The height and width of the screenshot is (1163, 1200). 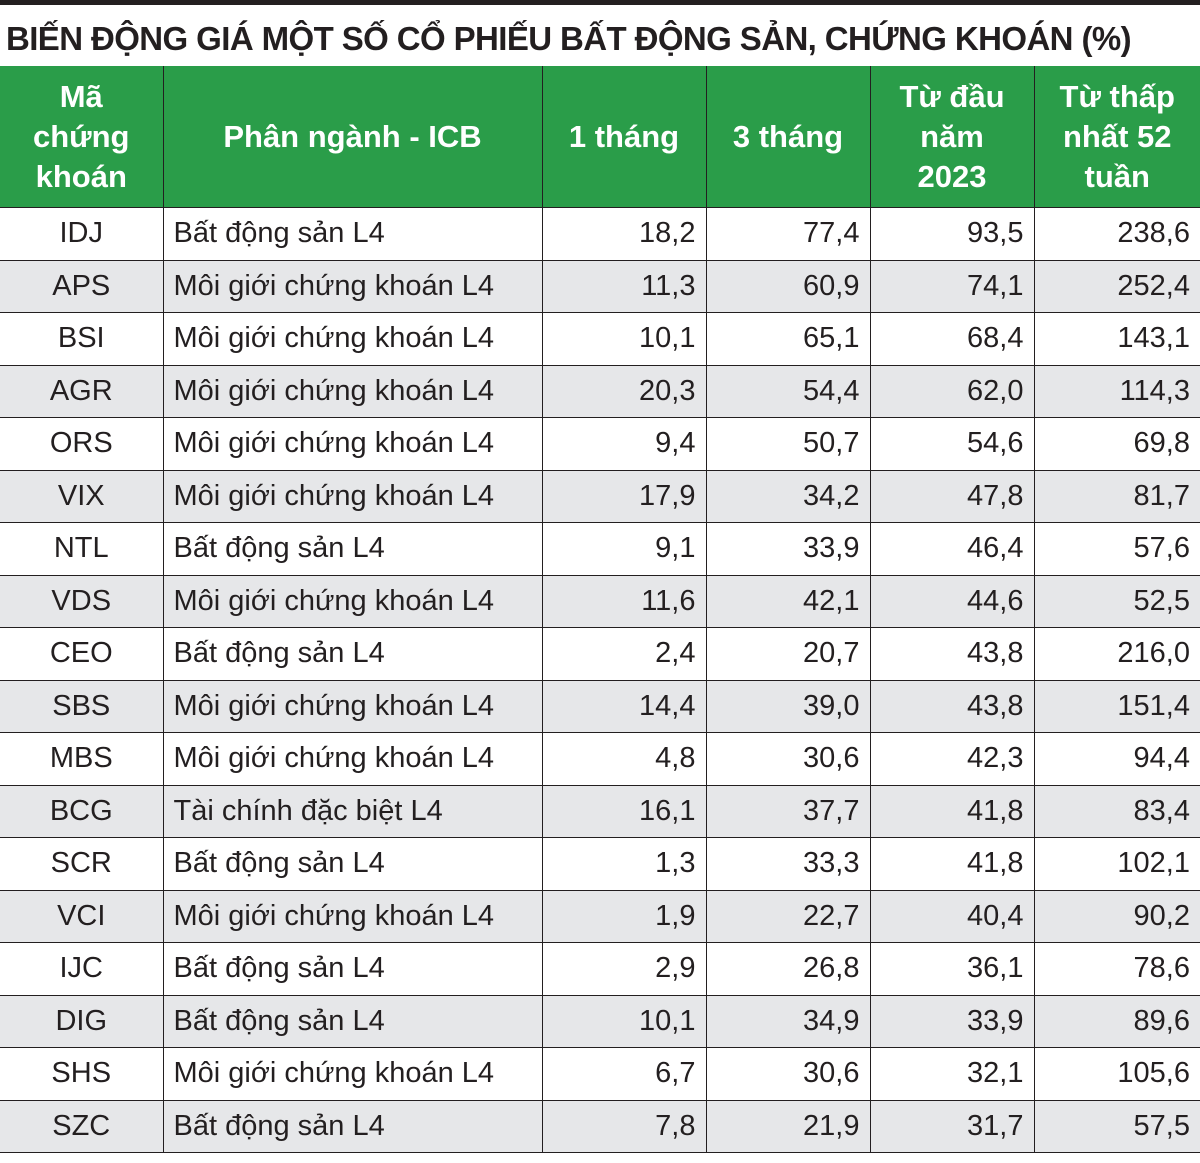 I want to click on cell-stock-code: CEO, so click(x=82, y=654).